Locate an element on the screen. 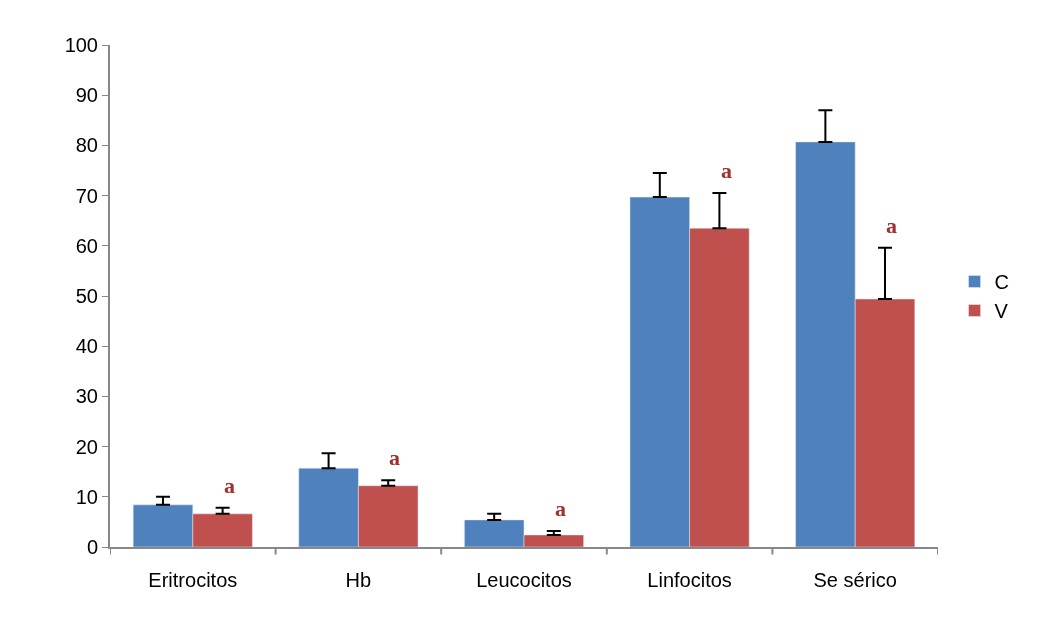 The width and height of the screenshot is (1048, 637). y-tick-label: 60 is located at coordinates (86, 245).